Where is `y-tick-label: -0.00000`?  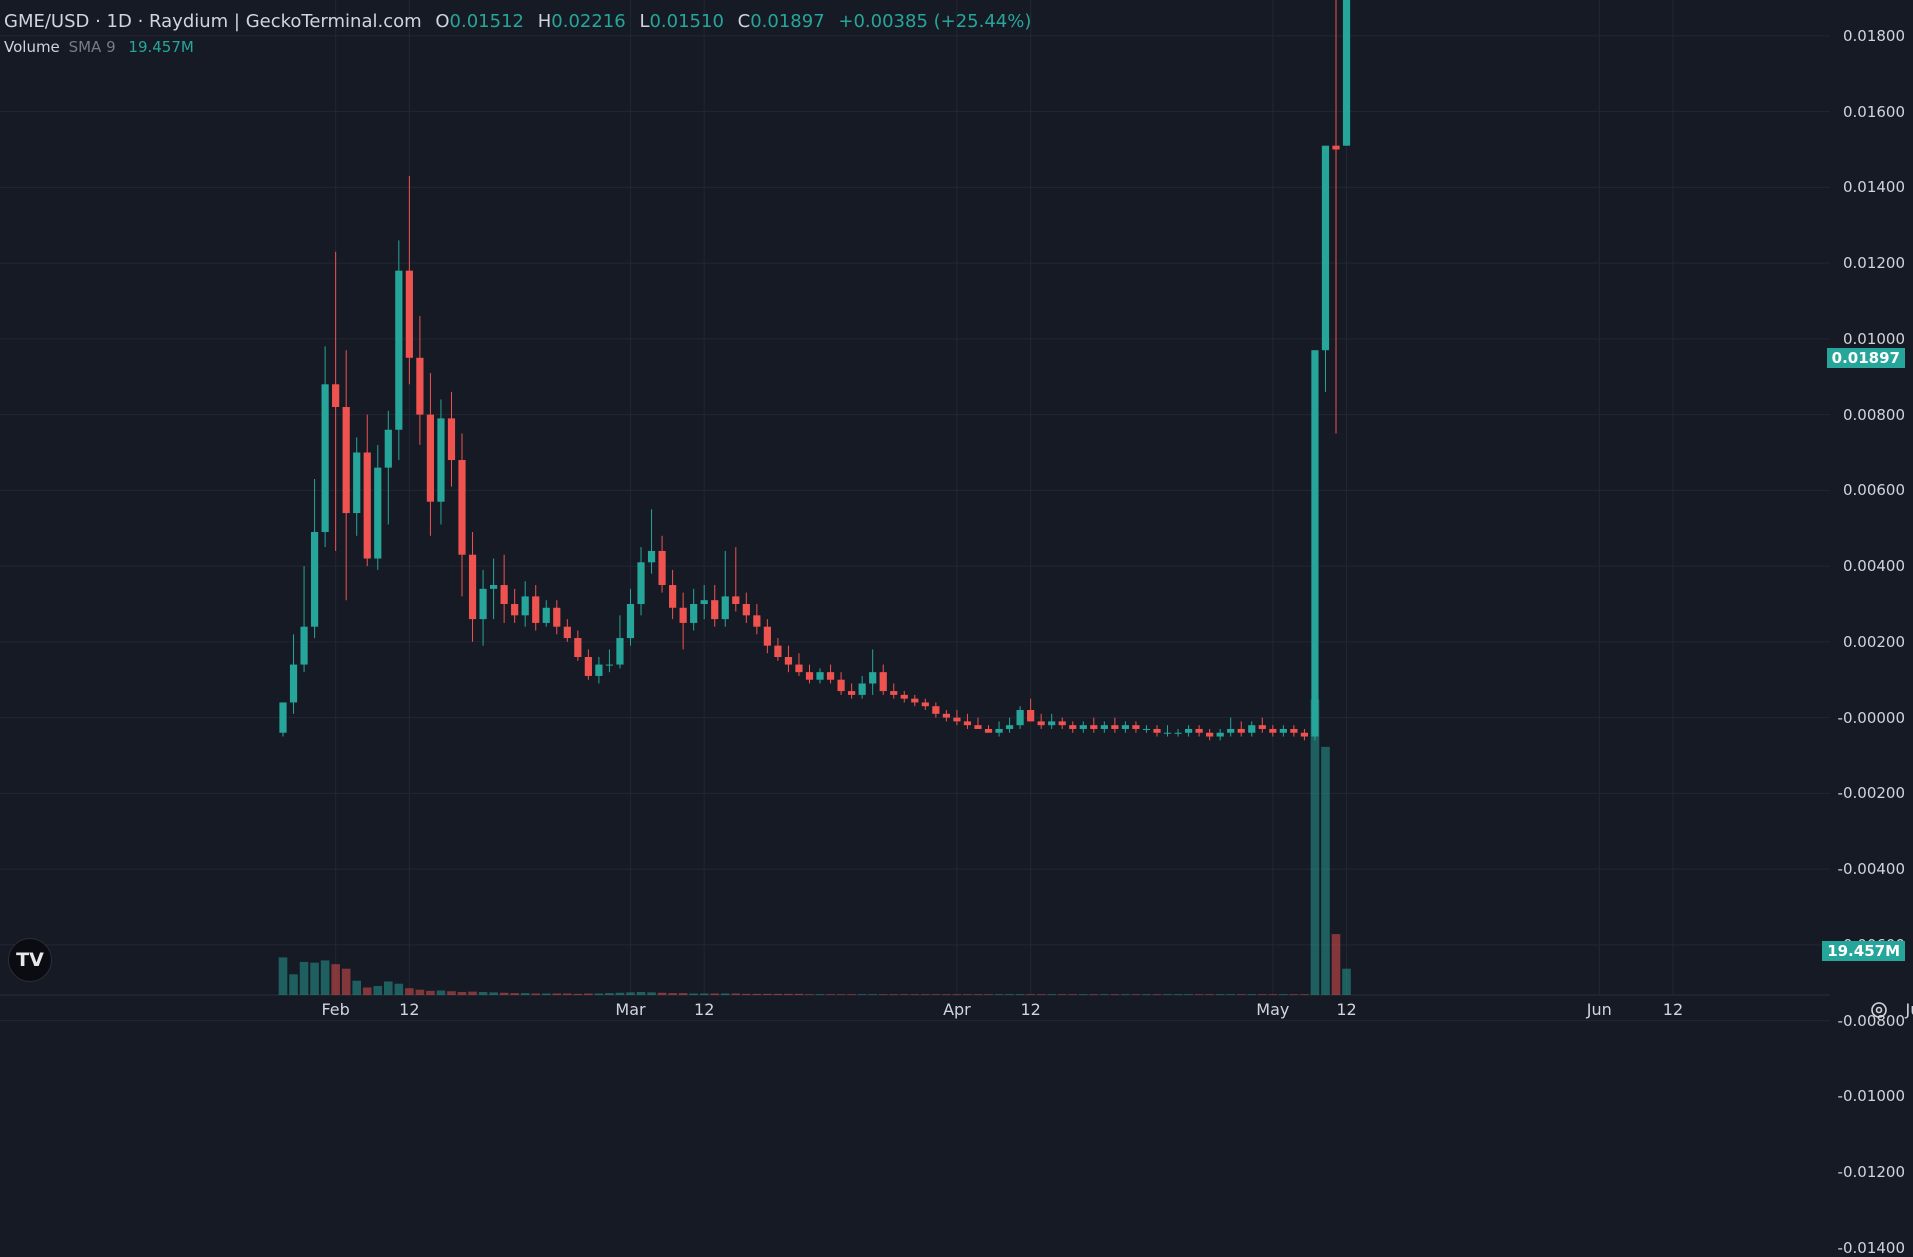 y-tick-label: -0.00000 is located at coordinates (1871, 717).